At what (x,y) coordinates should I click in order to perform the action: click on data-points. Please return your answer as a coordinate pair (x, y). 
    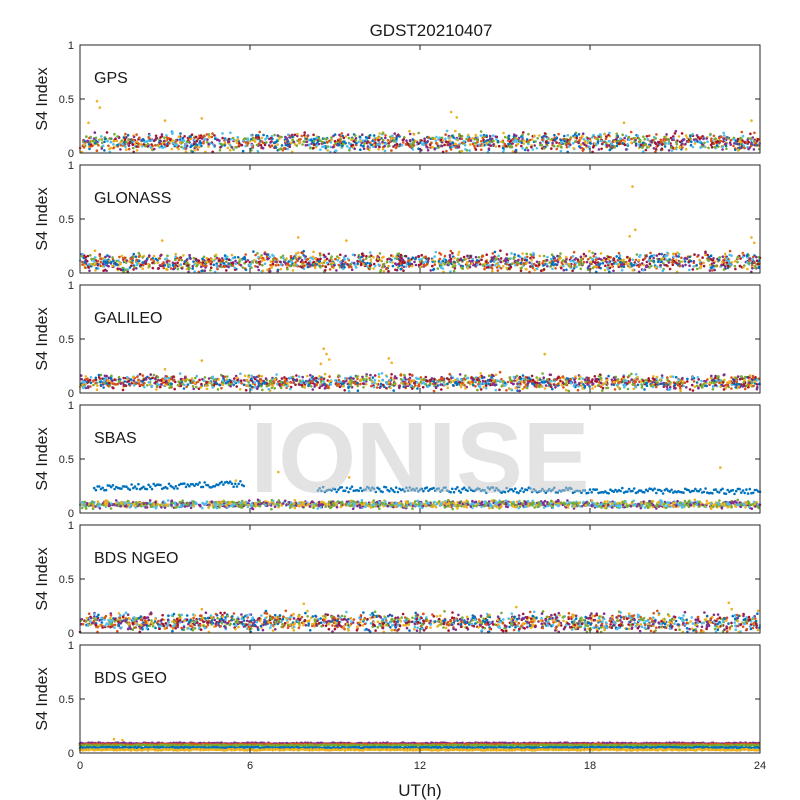
    Looking at the image, I should click on (419, 126).